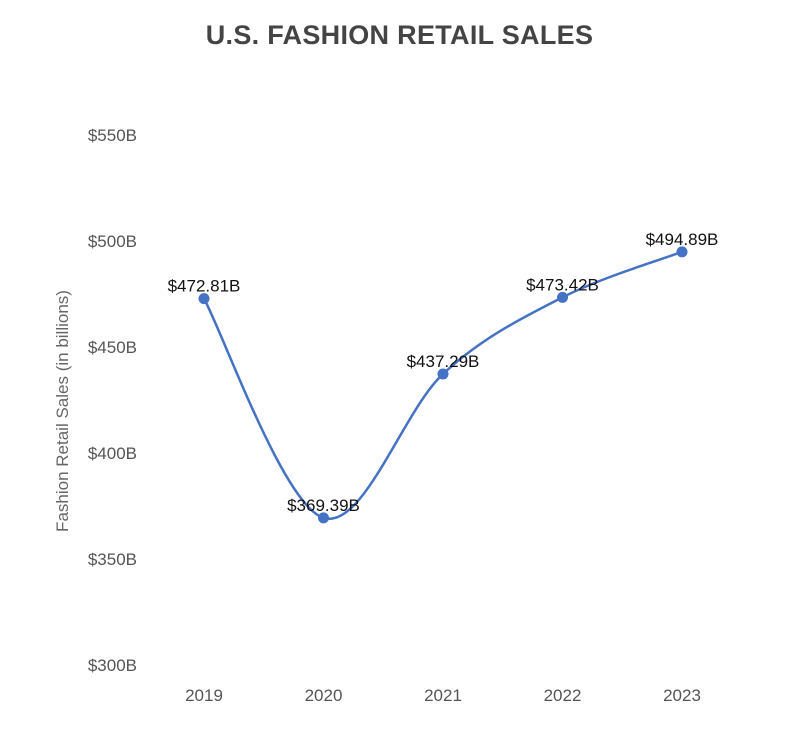 The height and width of the screenshot is (732, 799). Describe the element at coordinates (204, 695) in the screenshot. I see `x-tick-label: 2019` at that location.